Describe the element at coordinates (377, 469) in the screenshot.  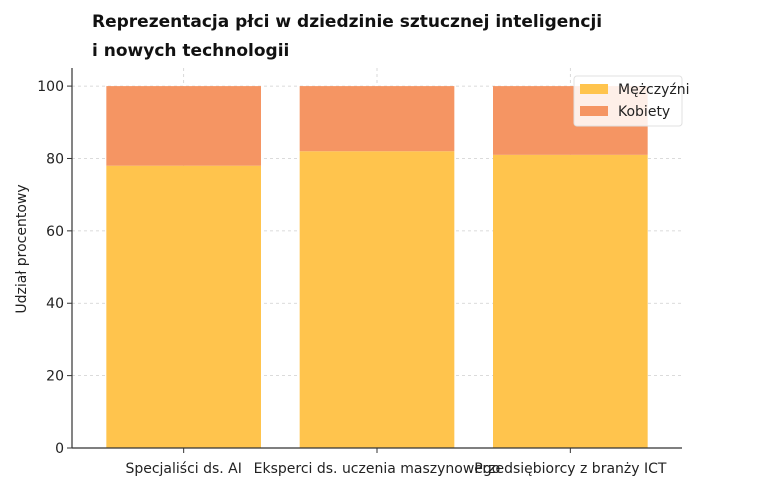
I see `x-tick-label-1: Eksperci ds. uczenia maszynowego` at that location.